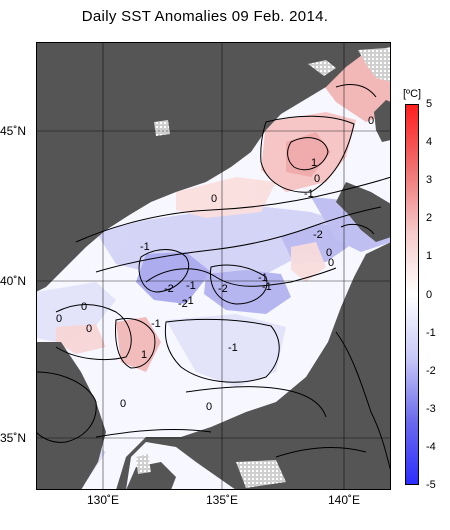 This screenshot has height=530, width=450. I want to click on colorbar-tick-label: 3, so click(429, 180).